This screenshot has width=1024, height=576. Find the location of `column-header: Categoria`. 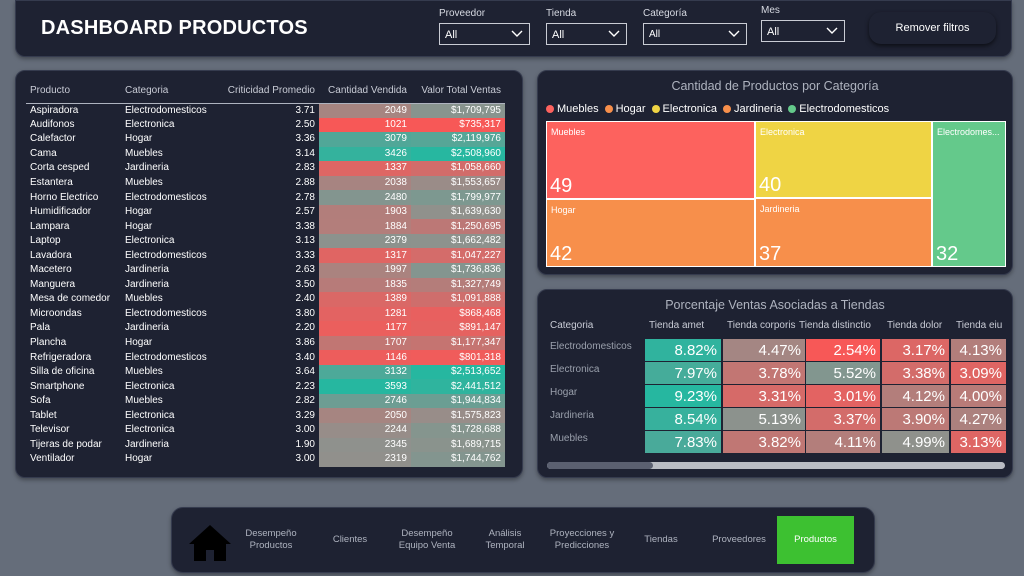

column-header: Categoria is located at coordinates (168, 91).